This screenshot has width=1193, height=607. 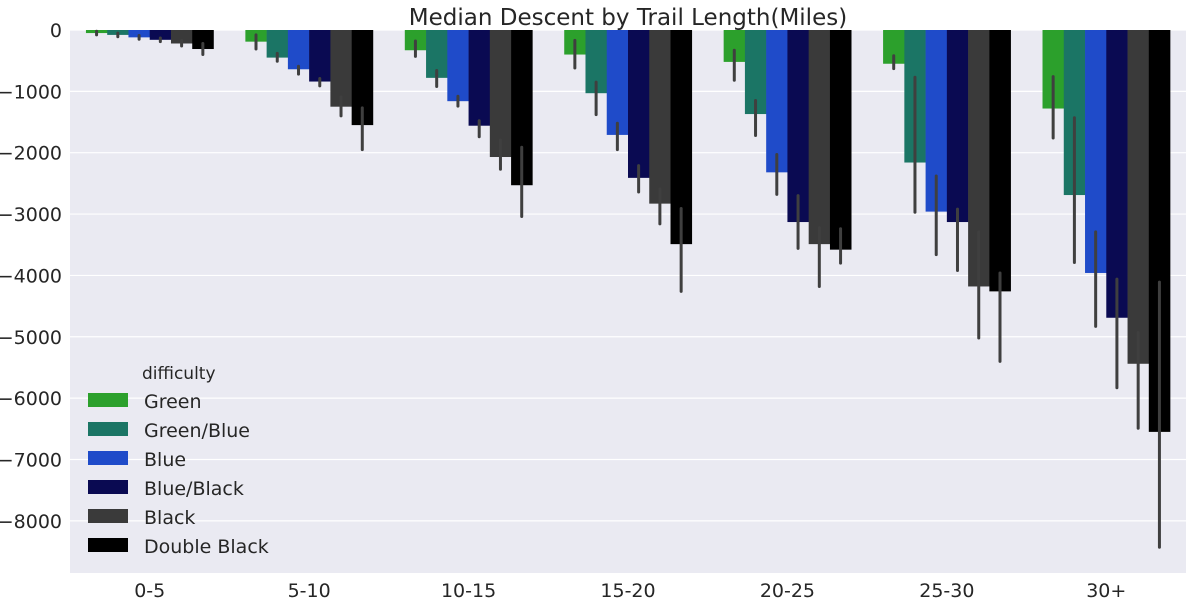 I want to click on y-tick-label: −8000, so click(x=31, y=522).